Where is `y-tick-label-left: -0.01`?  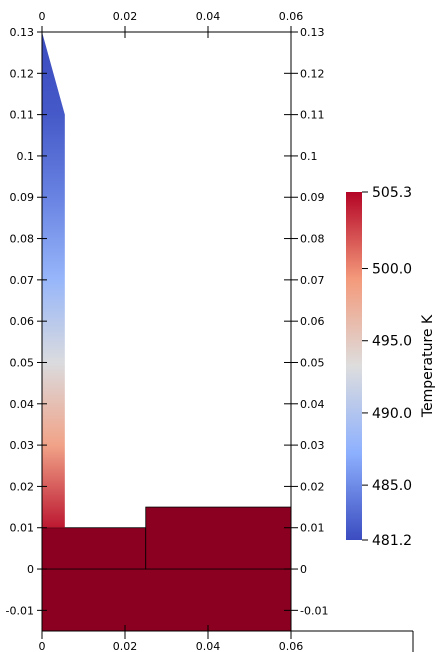 y-tick-label-left: -0.01 is located at coordinates (20, 610).